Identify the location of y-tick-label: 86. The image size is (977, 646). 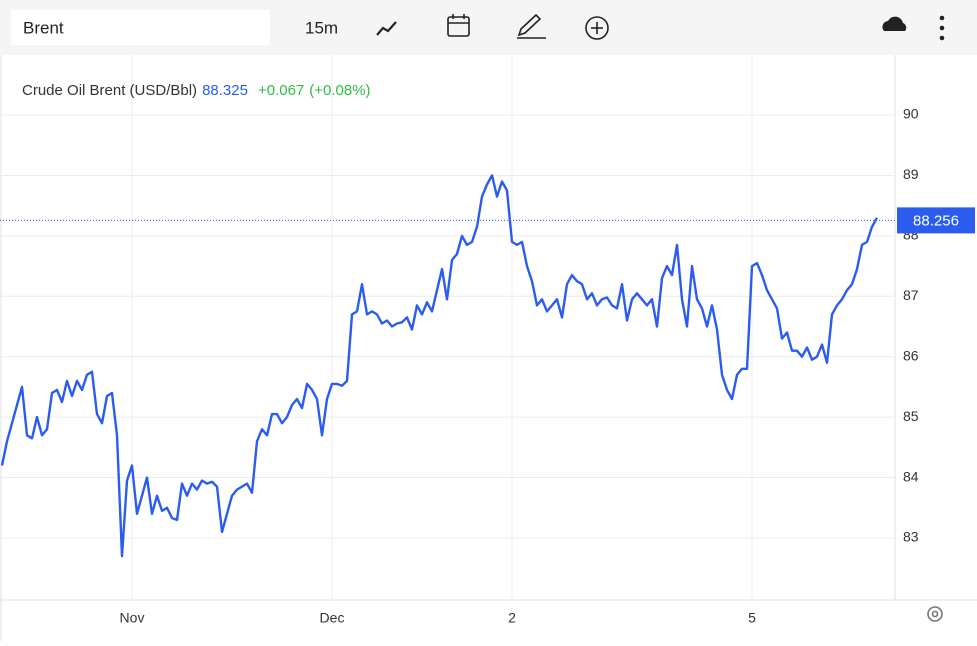
(911, 355).